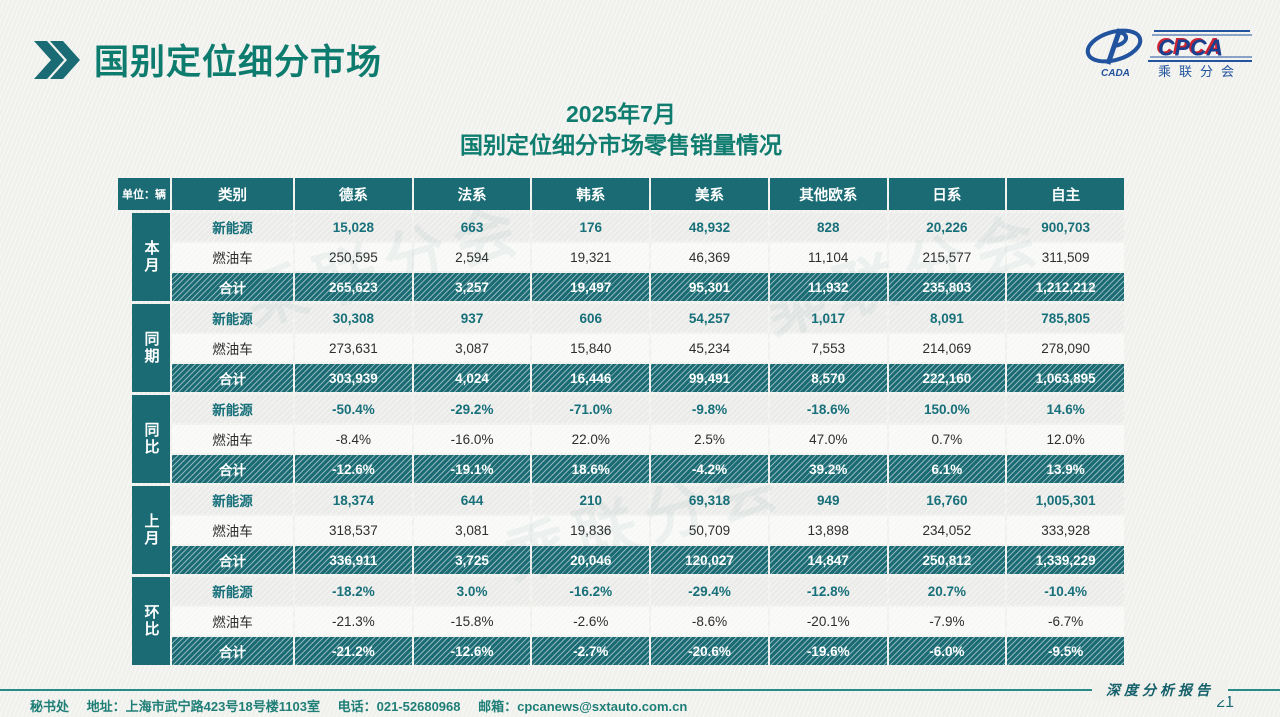 This screenshot has width=1280, height=717. What do you see at coordinates (1065, 257) in the screenshot?
I see `value-cell: 311,509` at bounding box center [1065, 257].